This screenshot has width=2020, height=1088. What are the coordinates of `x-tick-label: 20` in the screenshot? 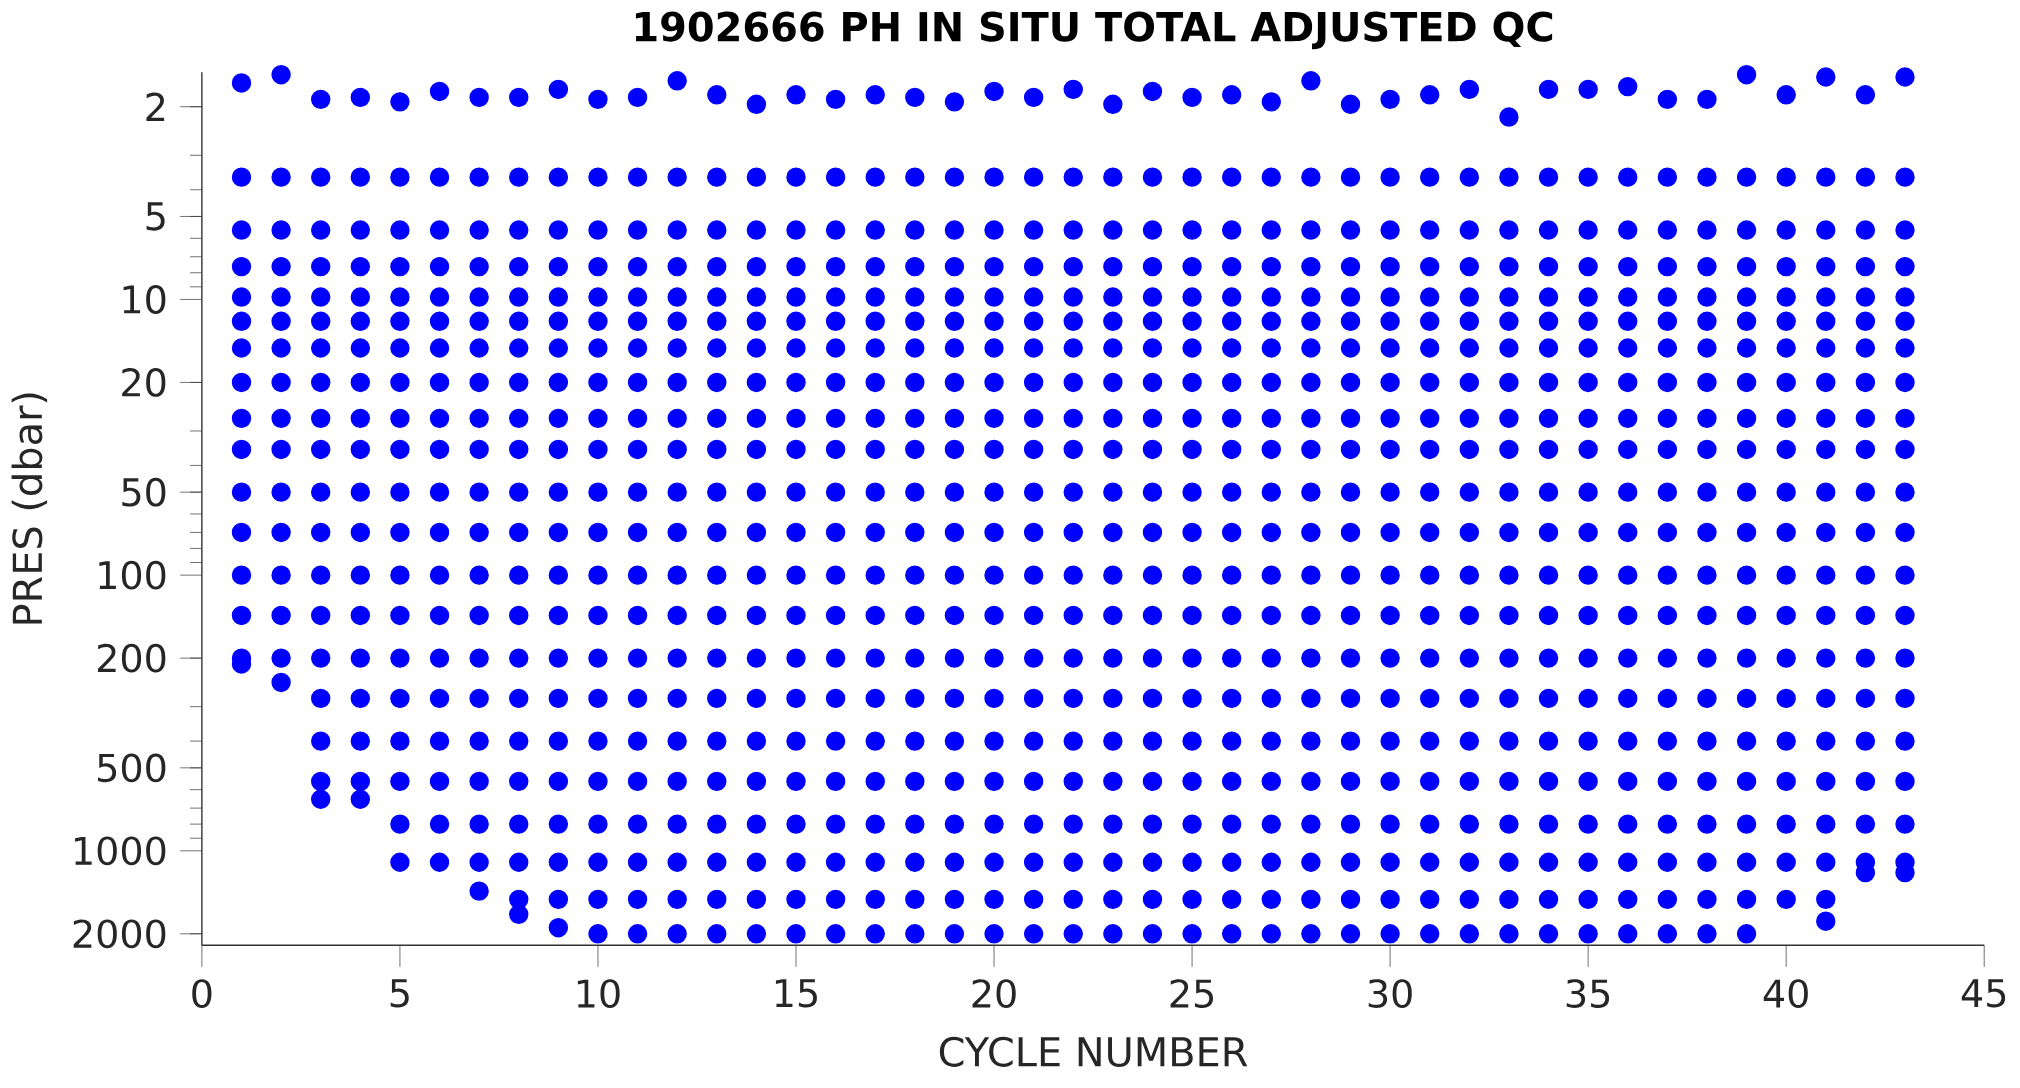 It's located at (994, 993).